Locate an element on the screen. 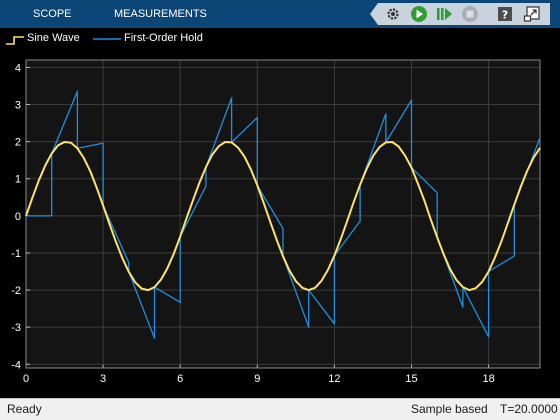 This screenshot has height=420, width=560. x-tick-label: 12 is located at coordinates (334, 379).